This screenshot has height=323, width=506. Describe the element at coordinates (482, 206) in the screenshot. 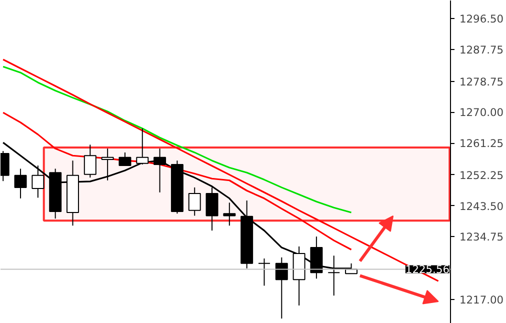

I see `y-tick-label: 1243.50` at that location.